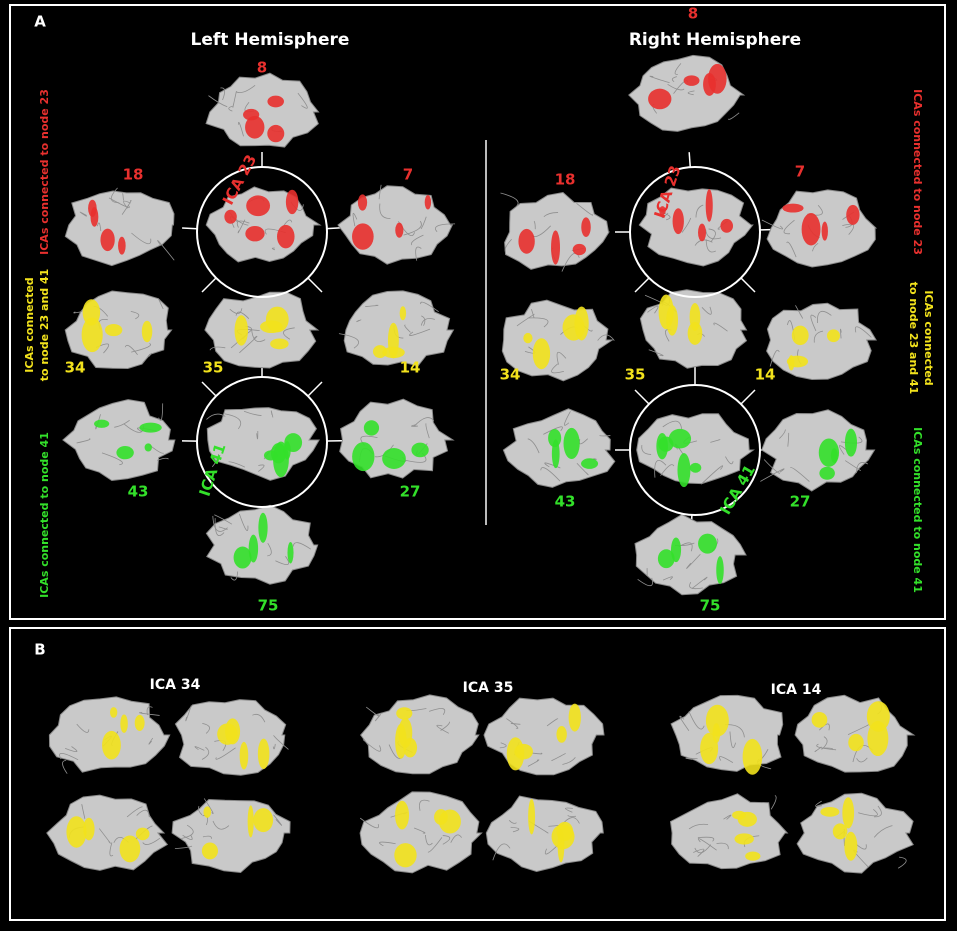 Image resolution: width=957 pixels, height=931 pixels. Describe the element at coordinates (408, 175) in the screenshot. I see `node-label: 7` at that location.